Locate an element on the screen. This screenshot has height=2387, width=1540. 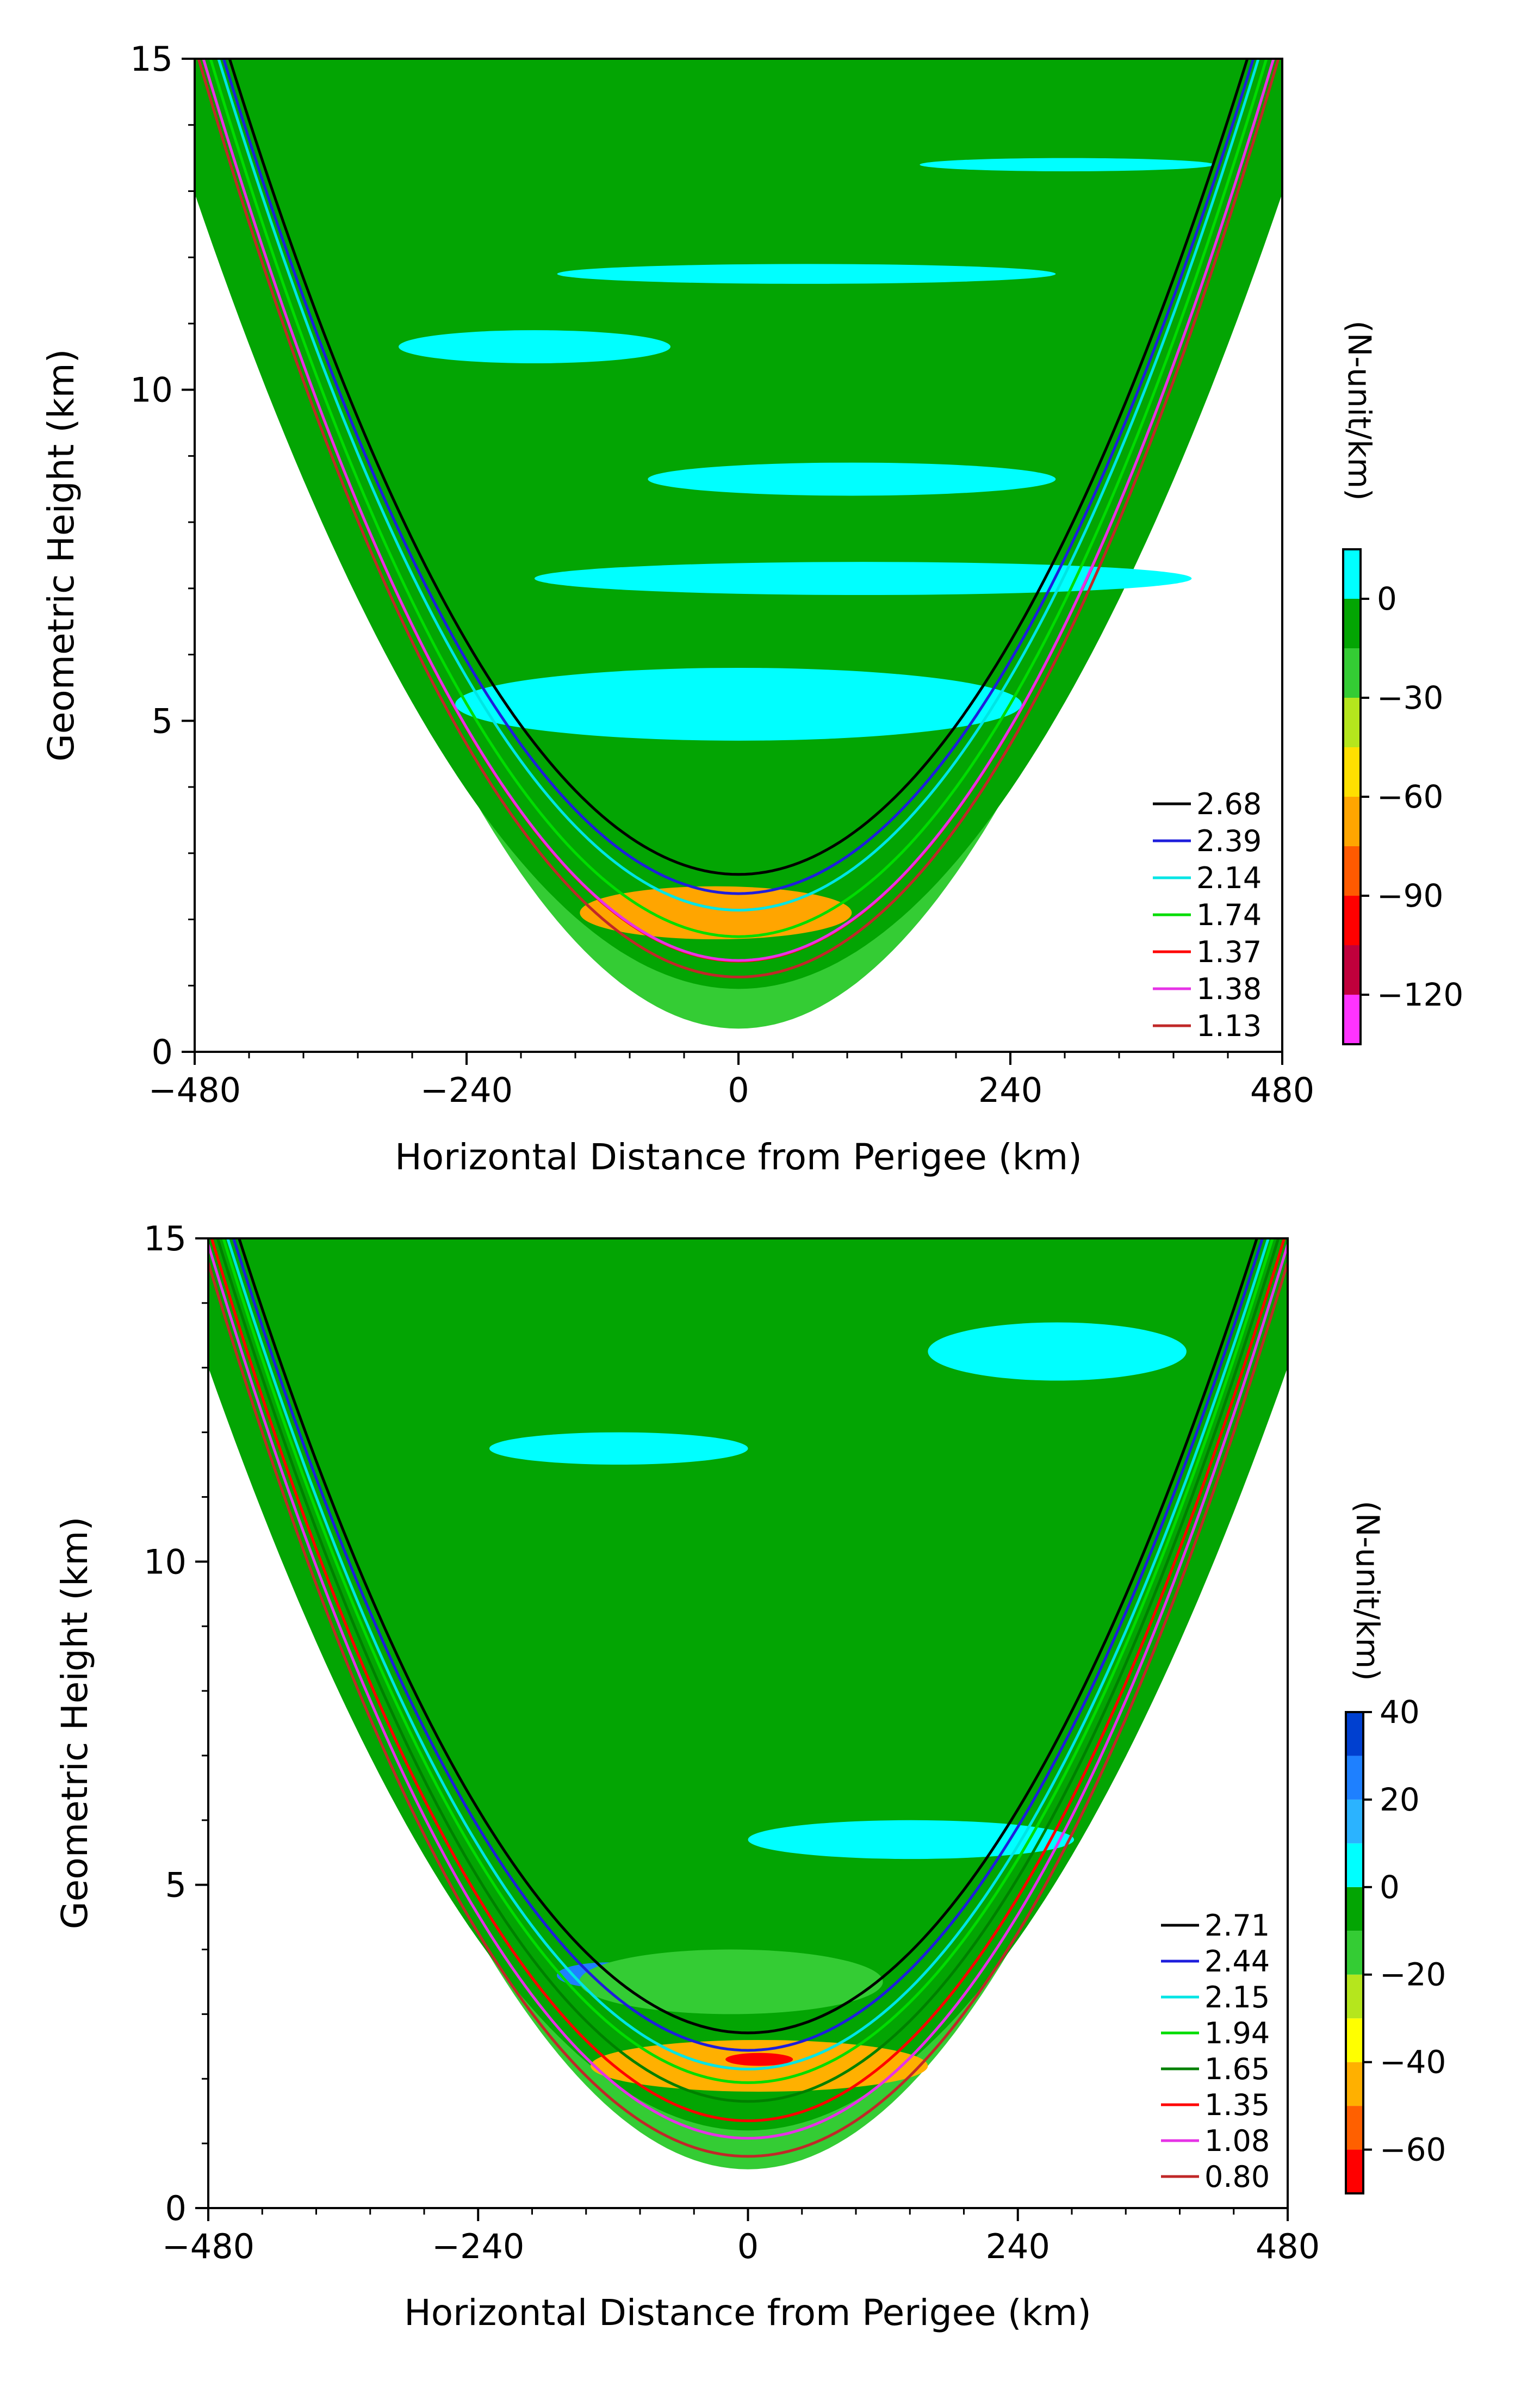
colorbar-tick-label: −30 is located at coordinates (1410, 697).